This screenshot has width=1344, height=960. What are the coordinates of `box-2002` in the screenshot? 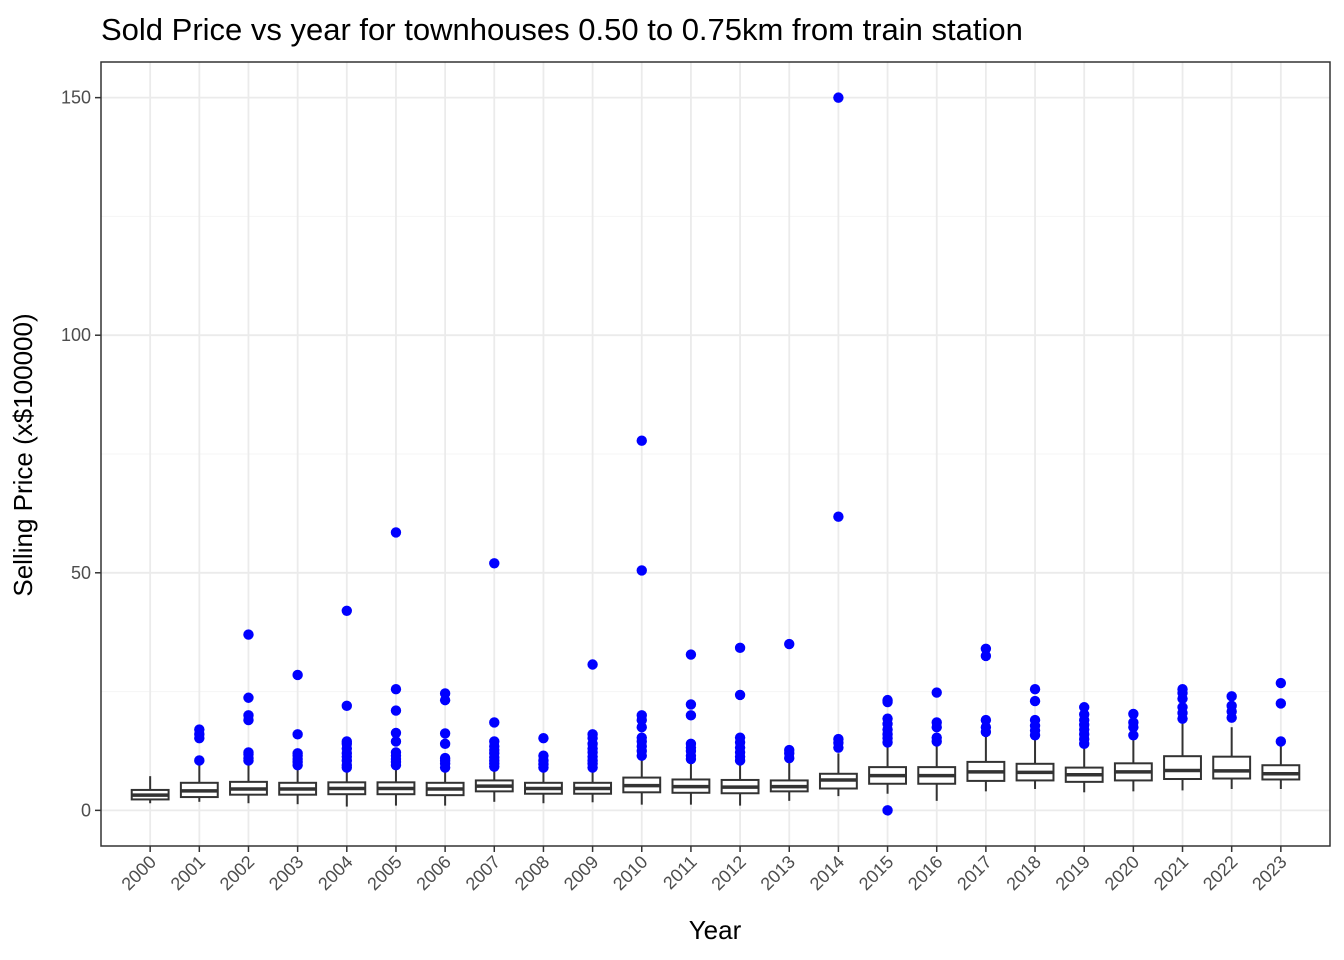 It's located at (248, 783).